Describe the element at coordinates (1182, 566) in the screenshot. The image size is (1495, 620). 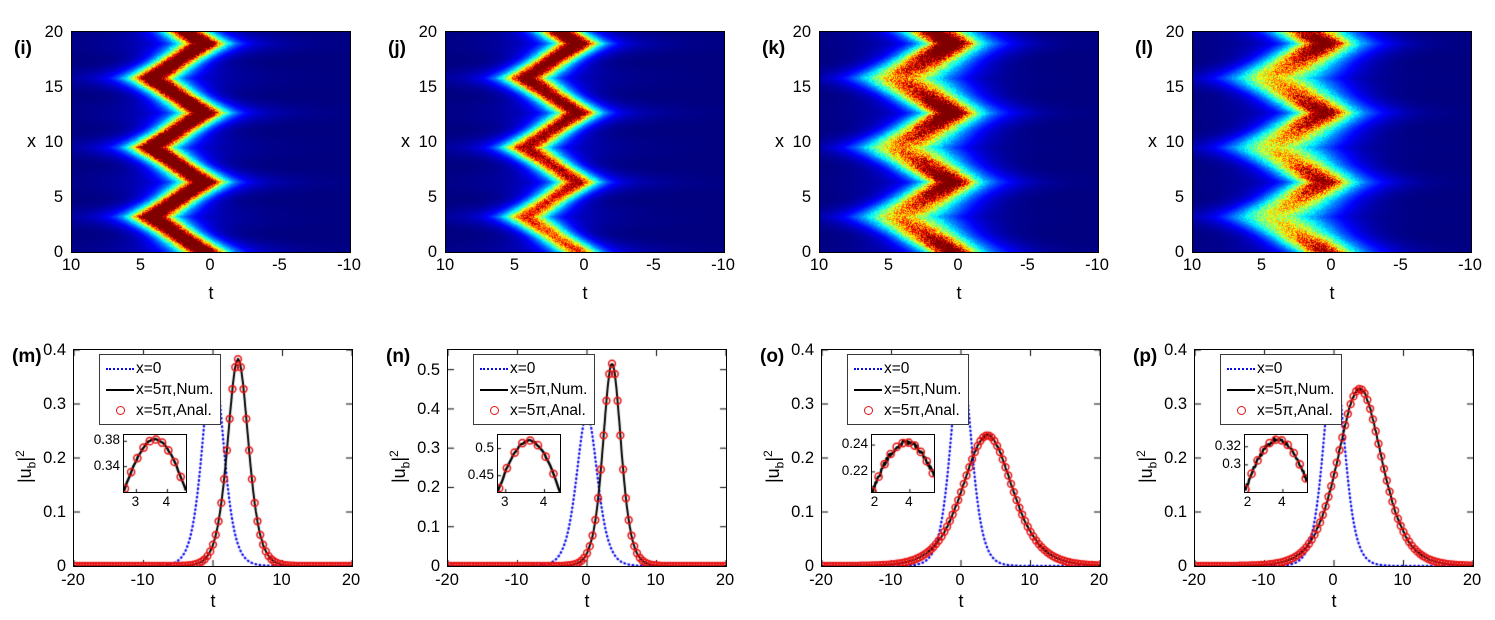
I see `y-tick-label: 0` at that location.